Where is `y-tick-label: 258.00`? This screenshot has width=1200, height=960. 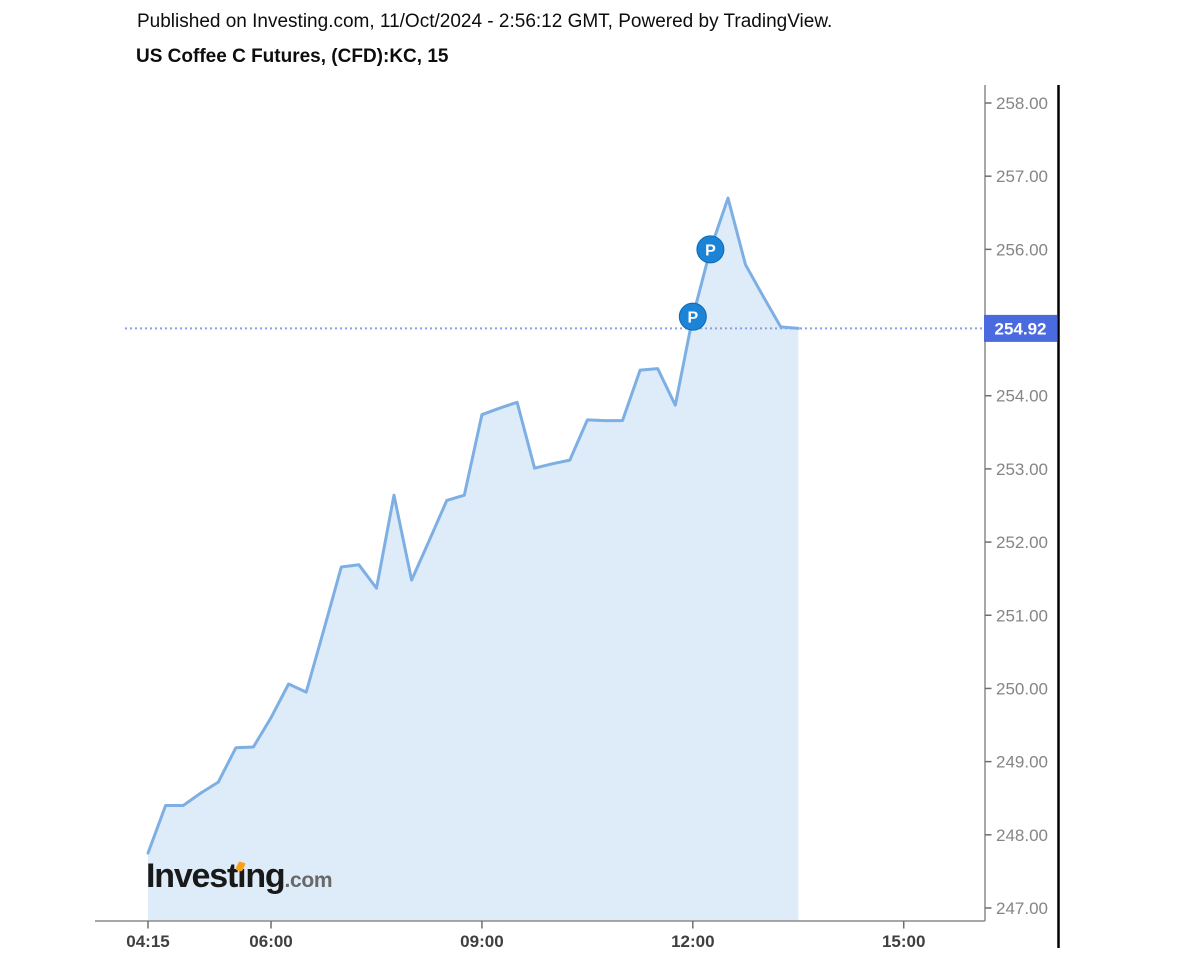
y-tick-label: 258.00 is located at coordinates (1022, 103).